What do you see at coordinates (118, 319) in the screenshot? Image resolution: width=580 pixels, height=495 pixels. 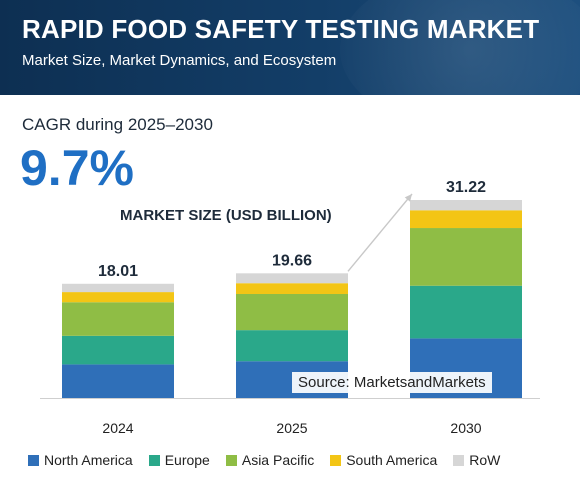 I see `bar-segment-asia-pacific-2024` at bounding box center [118, 319].